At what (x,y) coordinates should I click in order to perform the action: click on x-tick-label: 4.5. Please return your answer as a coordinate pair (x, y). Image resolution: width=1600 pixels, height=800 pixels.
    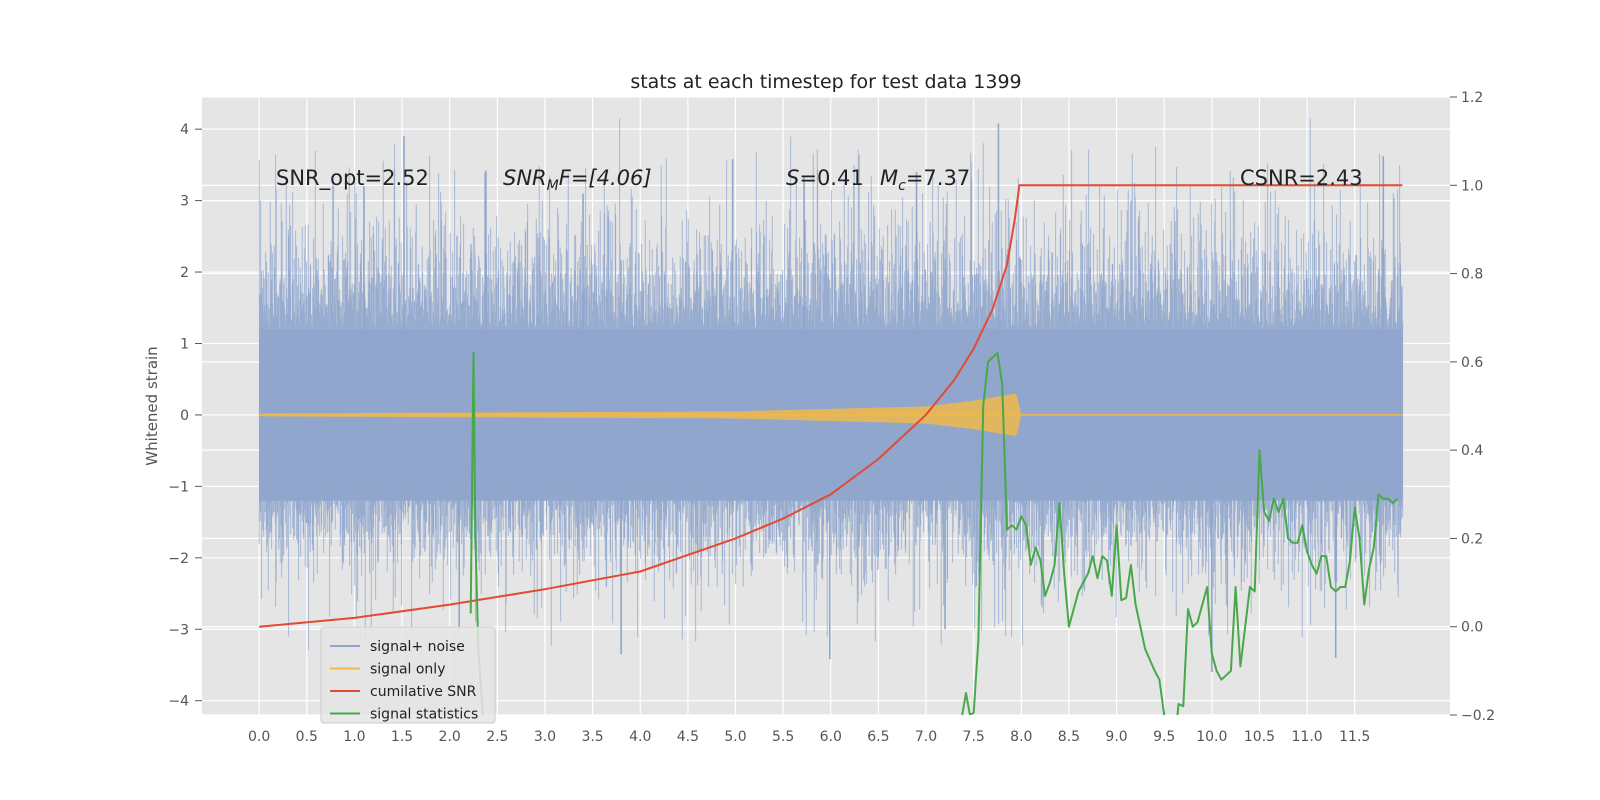
    Looking at the image, I should click on (688, 737).